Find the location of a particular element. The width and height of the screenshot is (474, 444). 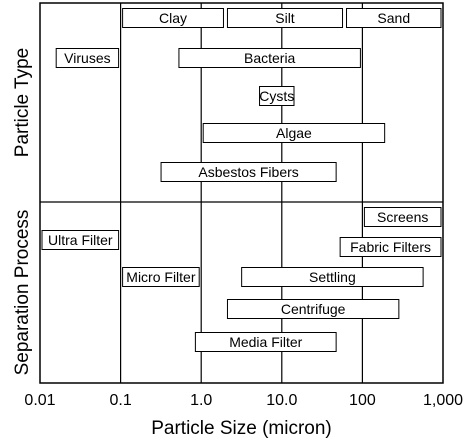

bar-label: Settling is located at coordinates (332, 277).